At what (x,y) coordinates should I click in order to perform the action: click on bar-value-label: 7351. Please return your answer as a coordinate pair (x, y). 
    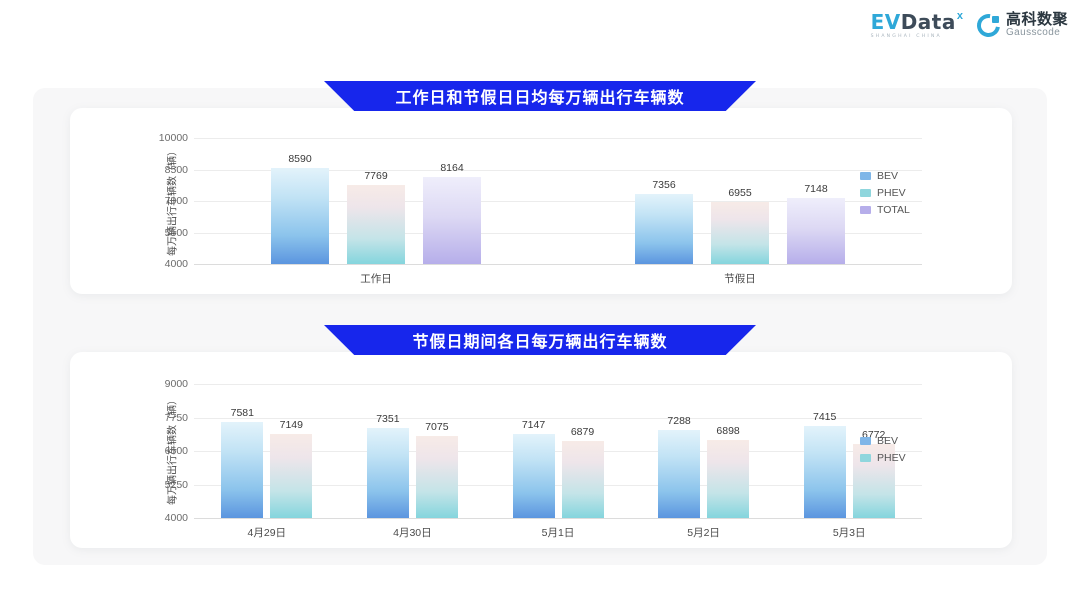
    Looking at the image, I should click on (388, 419).